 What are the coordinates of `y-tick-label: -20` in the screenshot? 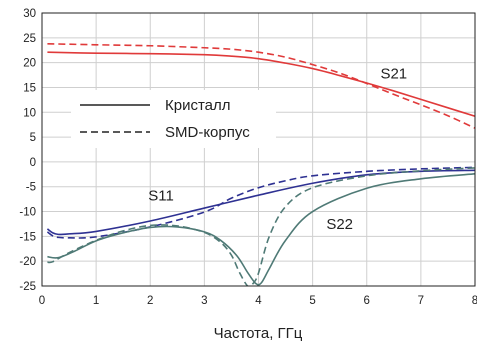 It's located at (27, 262).